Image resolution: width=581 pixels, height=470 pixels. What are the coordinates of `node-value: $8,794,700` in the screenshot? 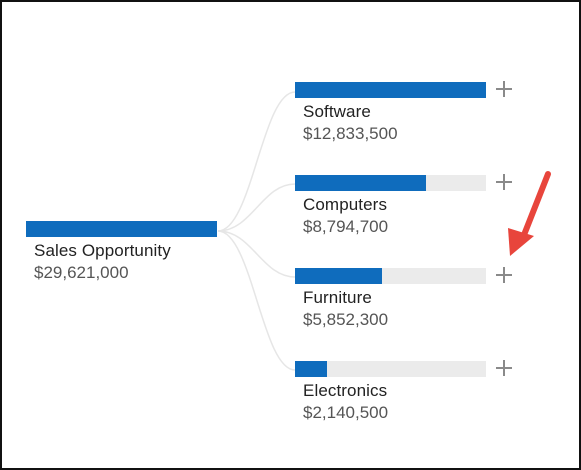 It's located at (346, 226).